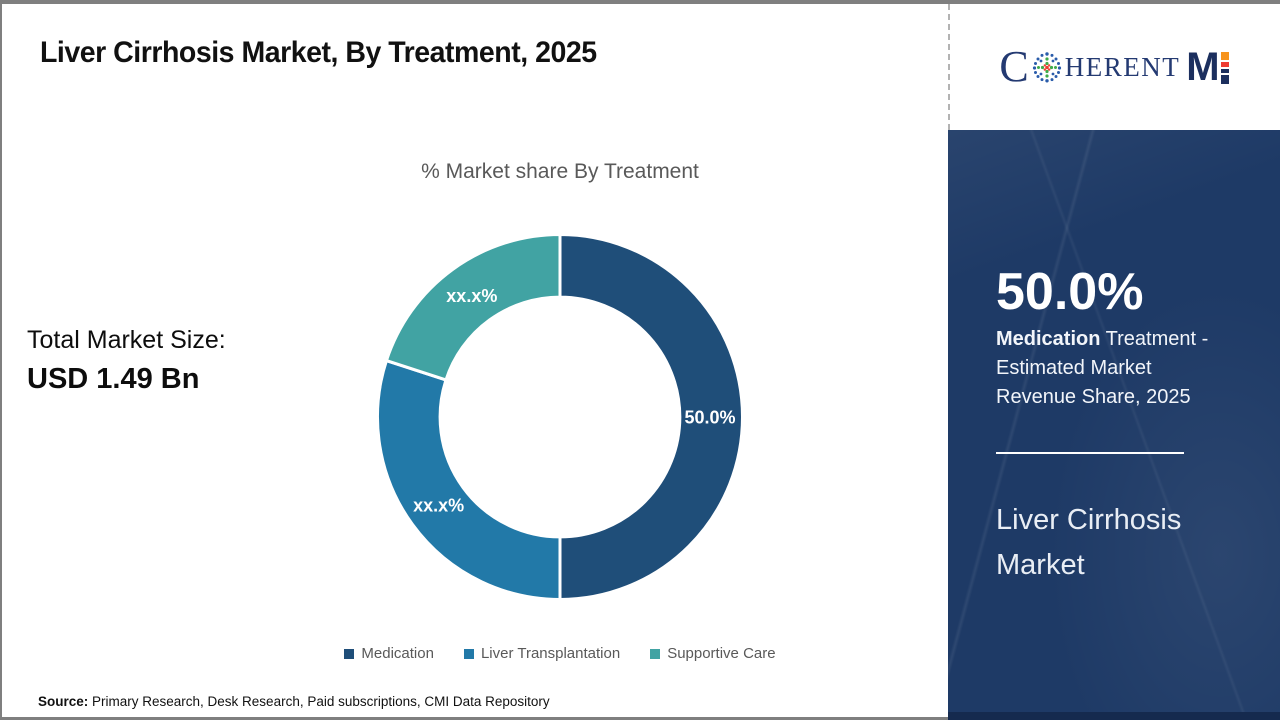 The height and width of the screenshot is (720, 1280). Describe the element at coordinates (1116, 543) in the screenshot. I see `market-name: Liver Cirrhosis Market` at that location.